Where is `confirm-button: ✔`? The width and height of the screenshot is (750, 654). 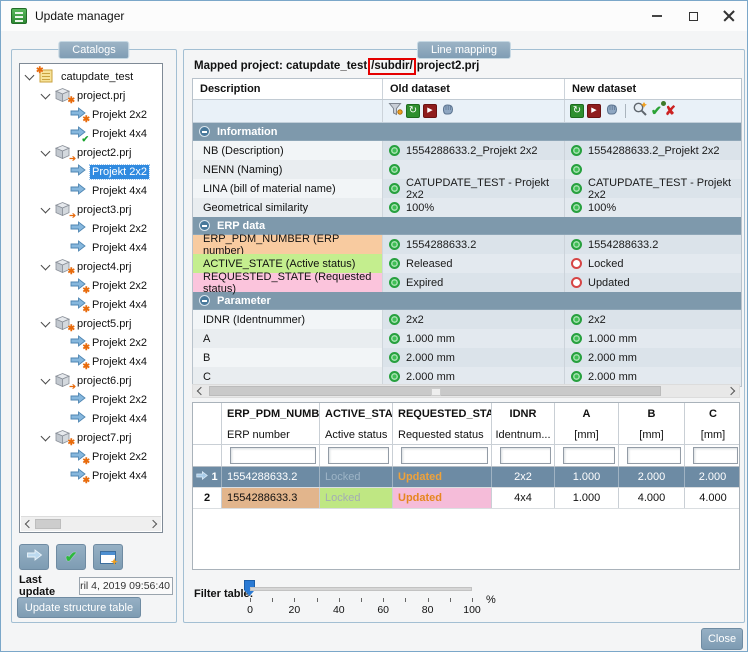 confirm-button: ✔ is located at coordinates (71, 557).